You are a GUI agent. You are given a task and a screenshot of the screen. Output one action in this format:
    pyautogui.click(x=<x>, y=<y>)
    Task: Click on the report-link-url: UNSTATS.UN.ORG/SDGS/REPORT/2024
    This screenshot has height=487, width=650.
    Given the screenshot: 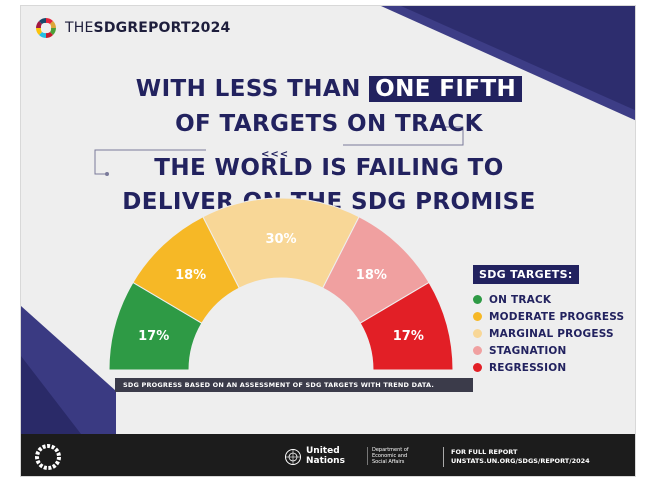 What is the action you would take?
    pyautogui.click(x=520, y=461)
    